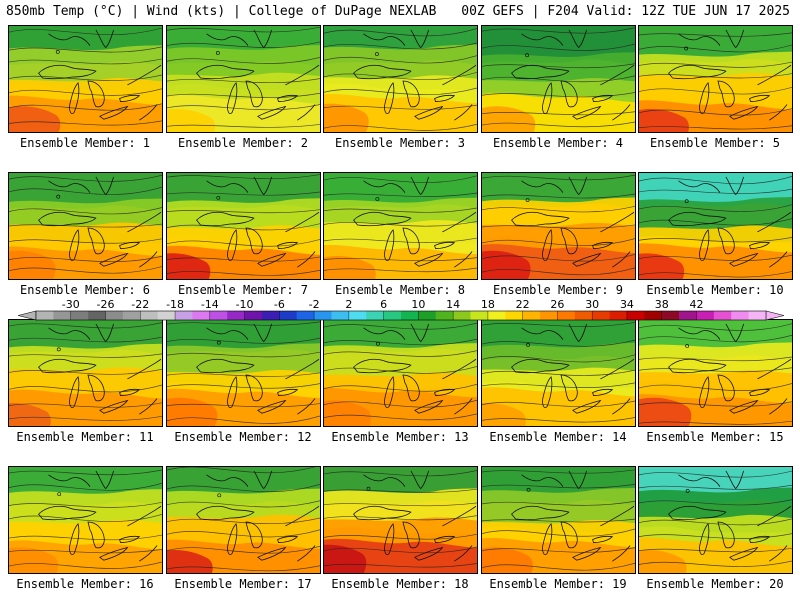 This screenshot has height=600, width=800. Describe the element at coordinates (715, 437) in the screenshot. I see `ensemble-member-label: Ensemble Member: 15` at that location.